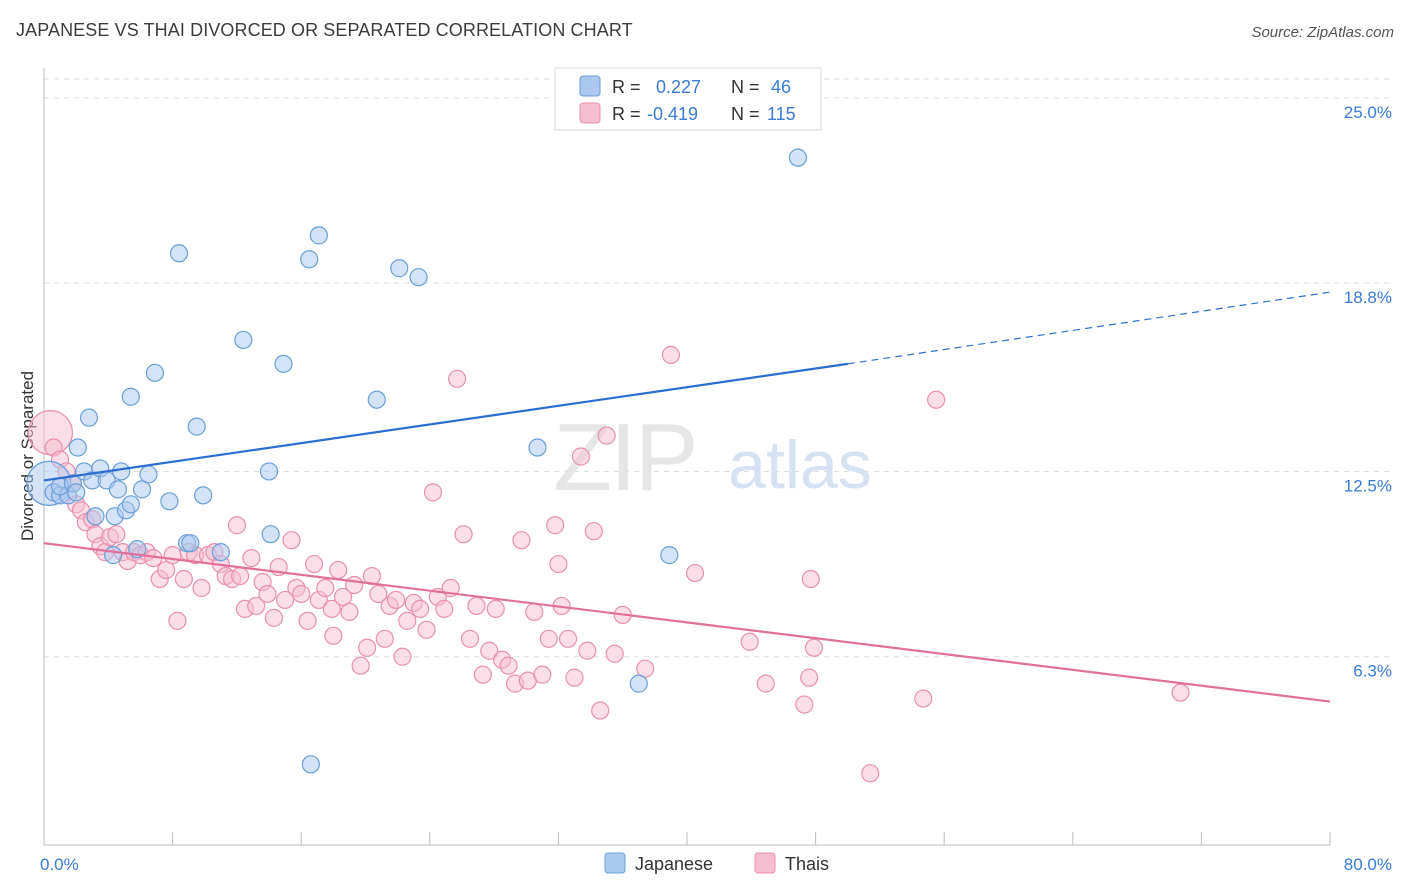 The width and height of the screenshot is (1406, 892). Describe the element at coordinates (445, 422) in the screenshot. I see `japanese-trend-line` at that location.